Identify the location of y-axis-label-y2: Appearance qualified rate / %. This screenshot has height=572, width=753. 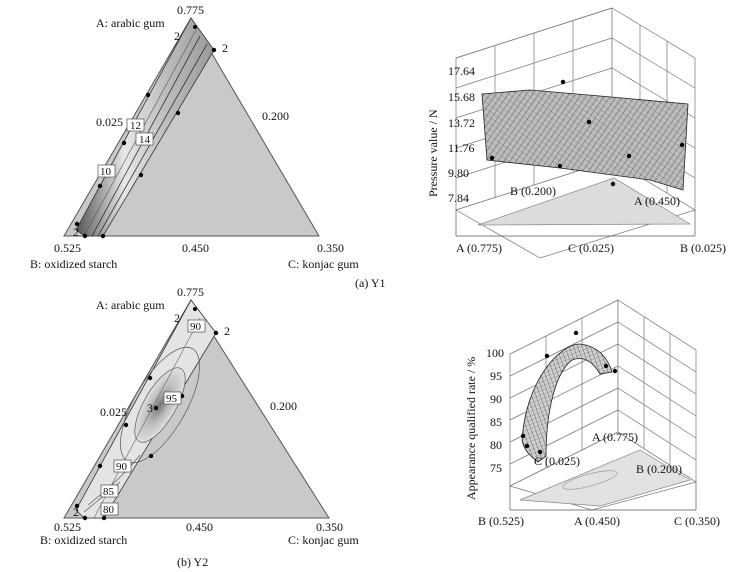
(471, 428).